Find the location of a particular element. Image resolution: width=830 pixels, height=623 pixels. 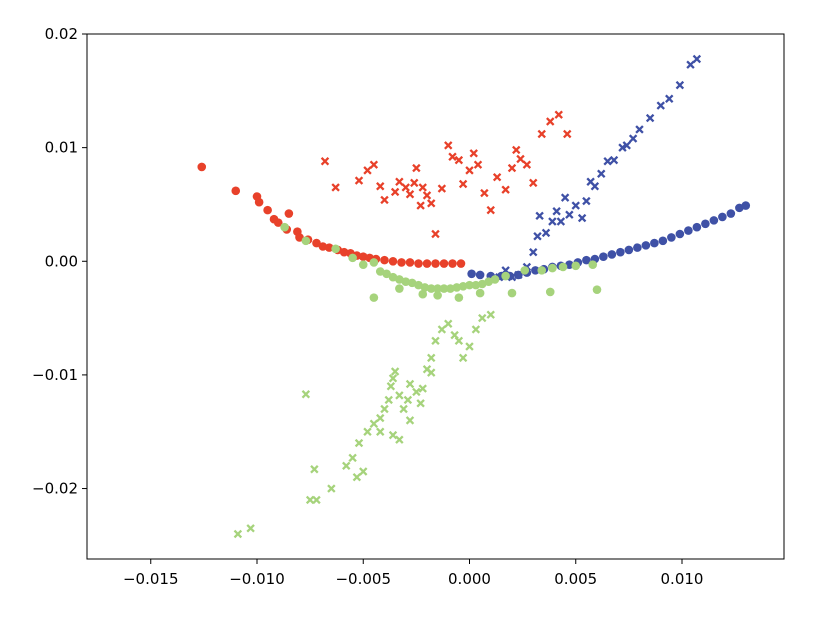

y-axis: 0.02 0.01 0.00 −0.01 −0.02 is located at coordinates (59, 261).